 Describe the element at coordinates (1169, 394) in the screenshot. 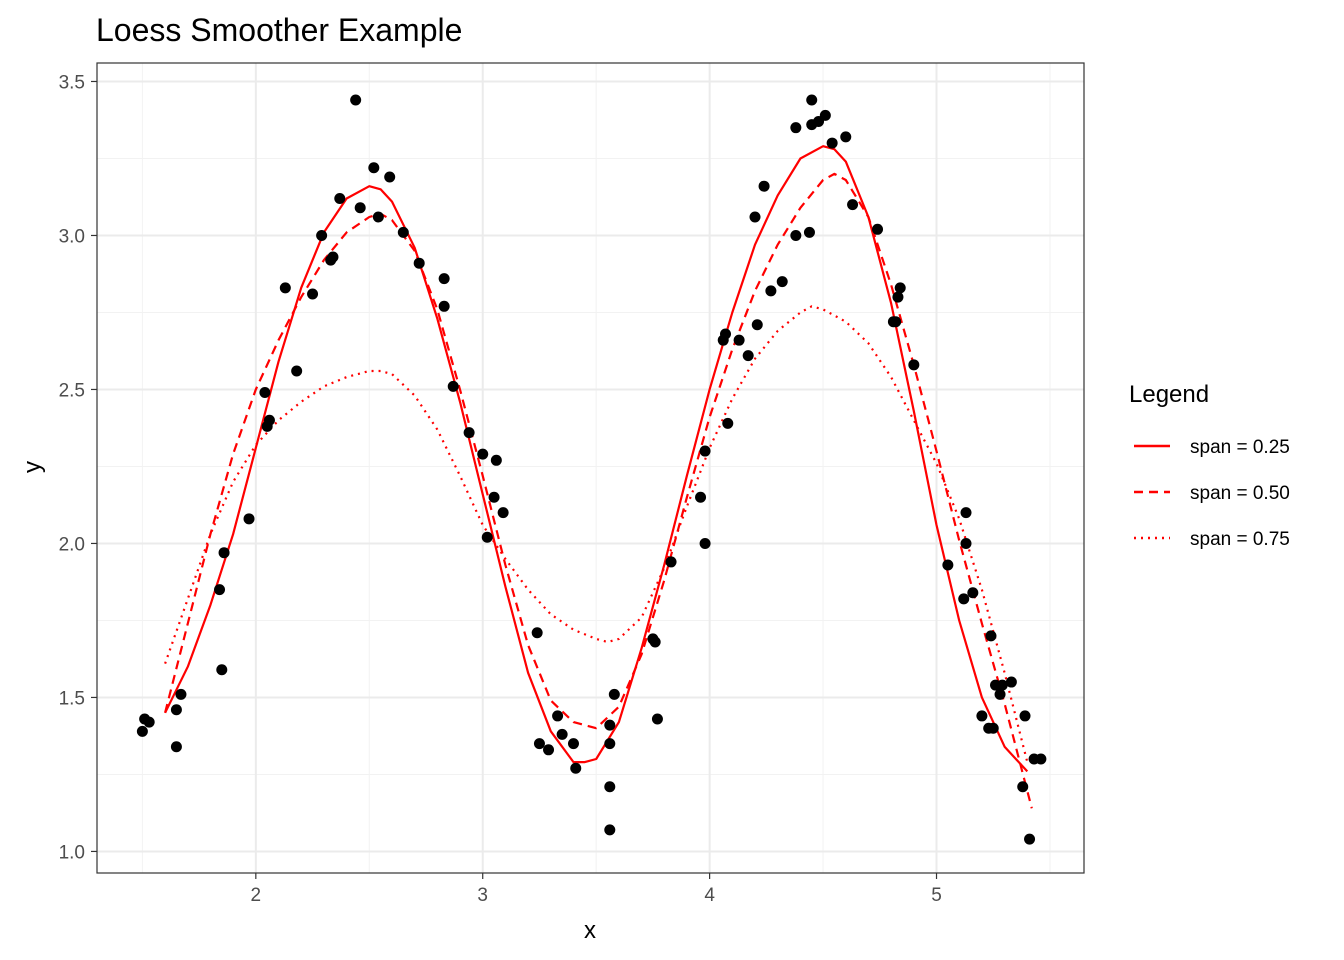

I see `legend-title: Legend` at that location.